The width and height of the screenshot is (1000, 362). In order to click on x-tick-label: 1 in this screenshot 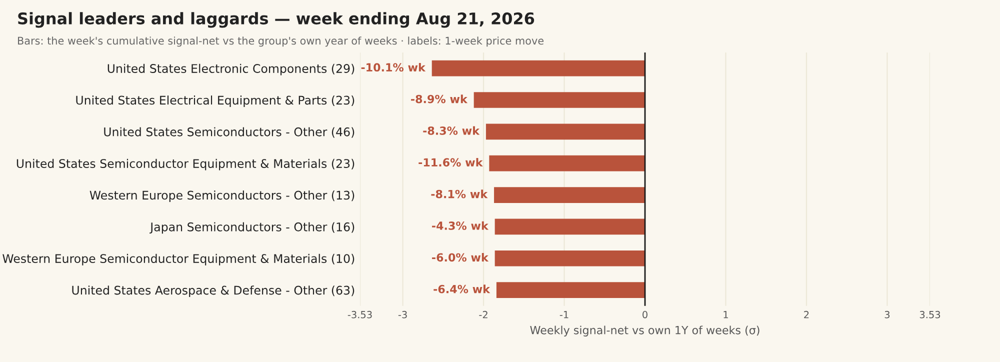, I will do `click(726, 314)`.